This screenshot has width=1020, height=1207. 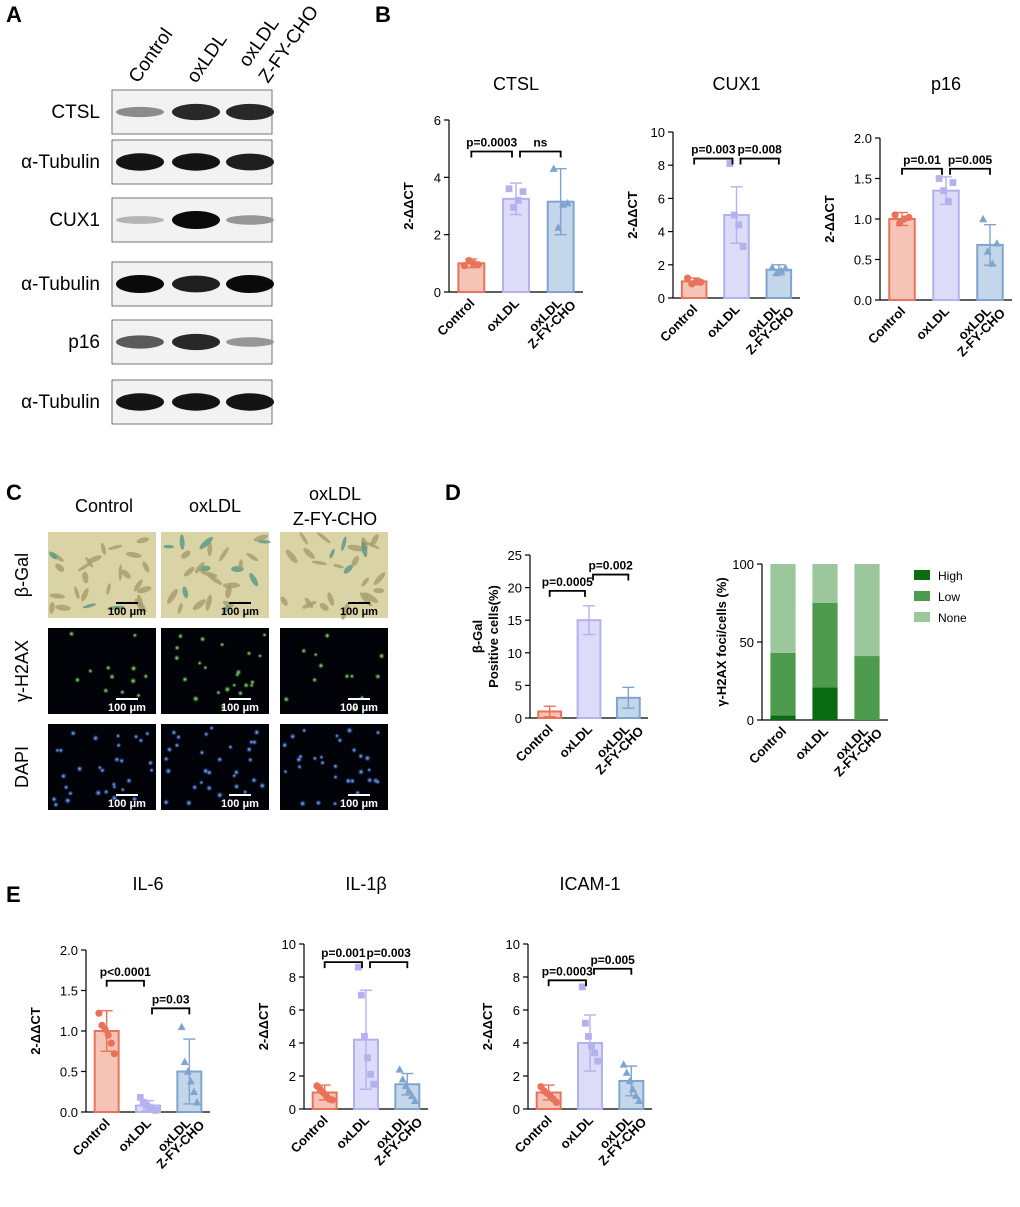 What do you see at coordinates (104, 506) in the screenshot?
I see `mic-col-control: Control` at bounding box center [104, 506].